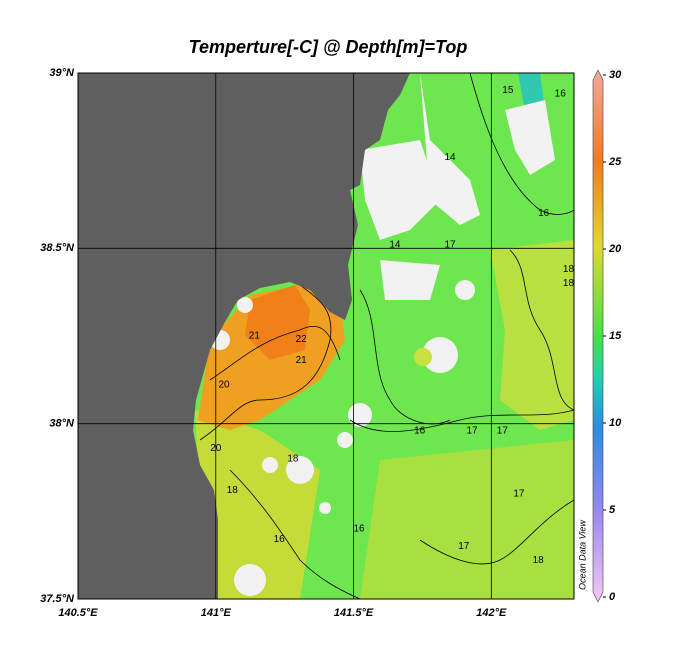 Image resolution: width=684 pixels, height=660 pixels. Describe the element at coordinates (57, 248) in the screenshot. I see `y-tick-label: 38.5°N` at that location.